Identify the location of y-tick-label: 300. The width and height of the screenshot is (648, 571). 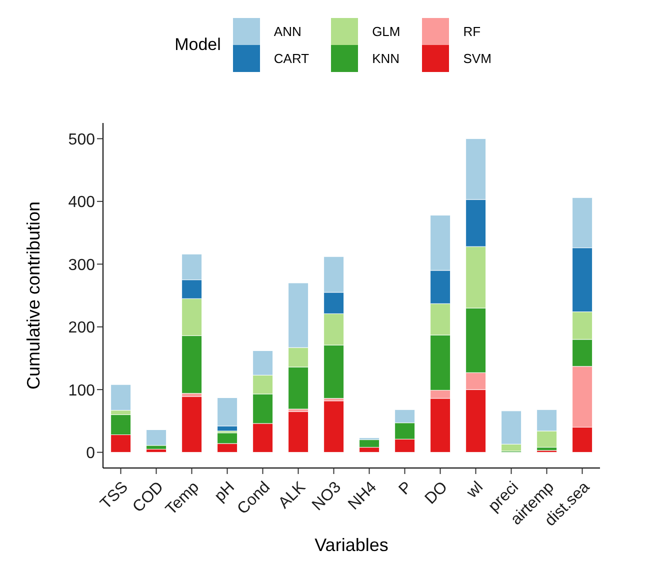
(82, 265).